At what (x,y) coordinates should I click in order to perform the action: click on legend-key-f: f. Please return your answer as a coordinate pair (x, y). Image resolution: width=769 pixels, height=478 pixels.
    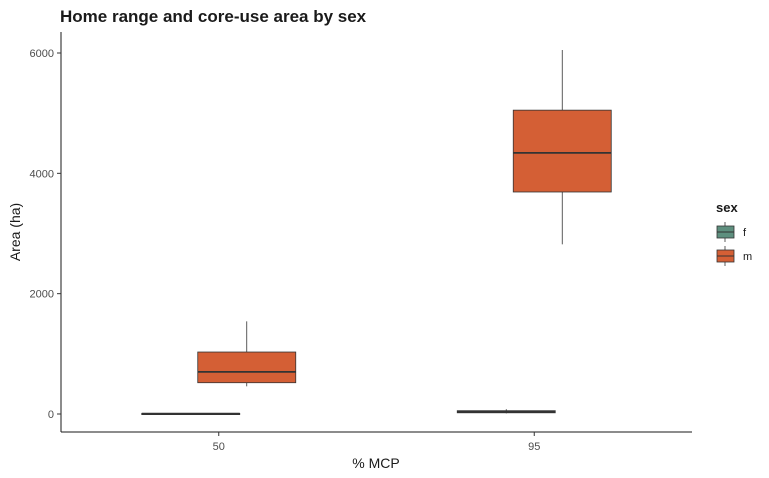
    Looking at the image, I should click on (731, 232).